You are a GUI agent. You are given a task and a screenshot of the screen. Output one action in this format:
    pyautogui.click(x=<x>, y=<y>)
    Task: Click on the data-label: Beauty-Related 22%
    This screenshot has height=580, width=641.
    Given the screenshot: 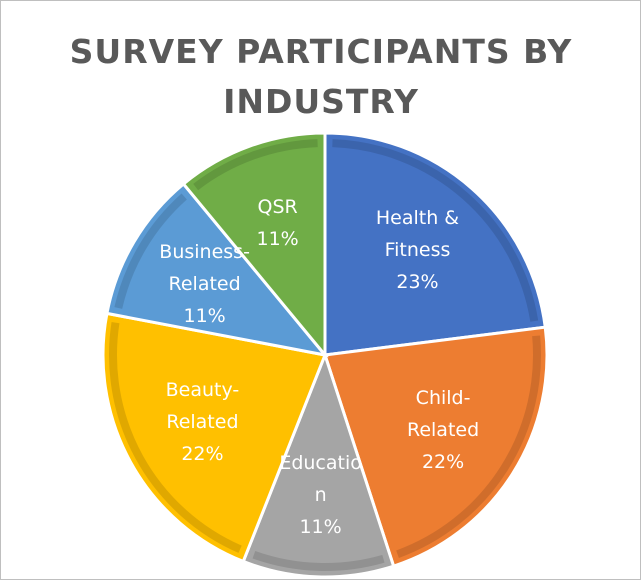 What is the action you would take?
    pyautogui.click(x=202, y=422)
    